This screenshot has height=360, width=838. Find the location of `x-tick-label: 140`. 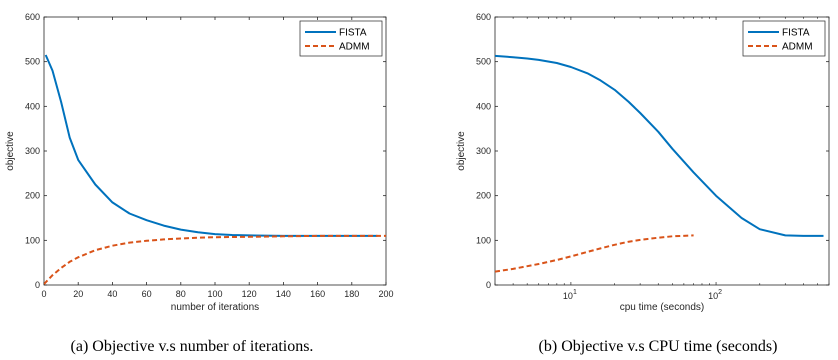

x-tick-label: 140 is located at coordinates (283, 294).